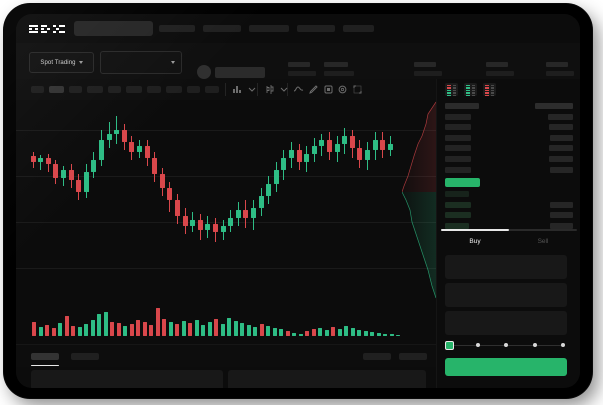 This screenshot has height=405, width=603. Describe the element at coordinates (212, 89) in the screenshot. I see `timeframe-more` at that location.